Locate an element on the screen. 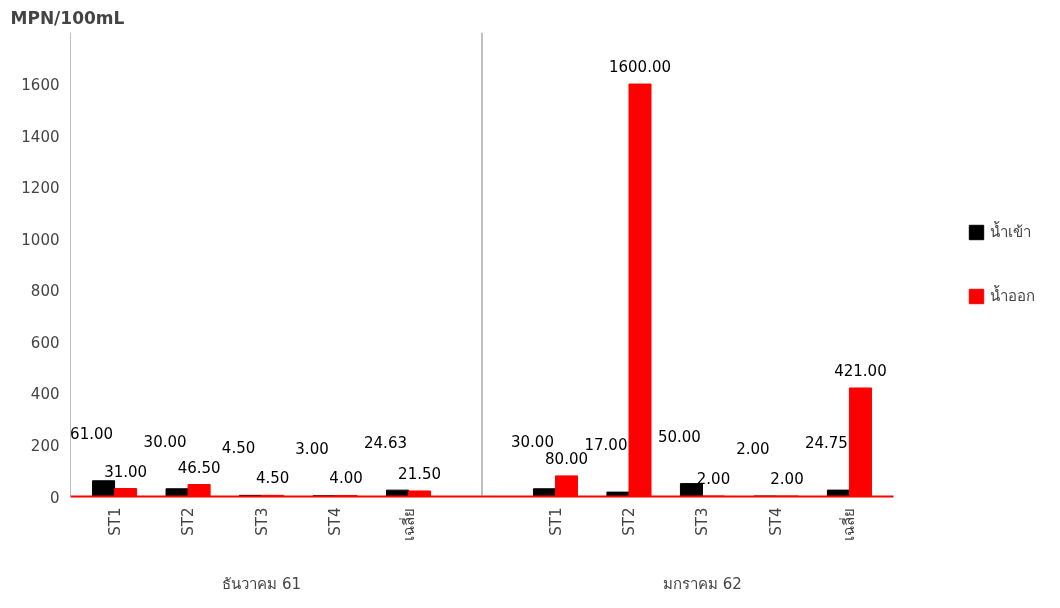 The width and height of the screenshot is (1060, 608). text: มกราคม 62 is located at coordinates (702, 583).